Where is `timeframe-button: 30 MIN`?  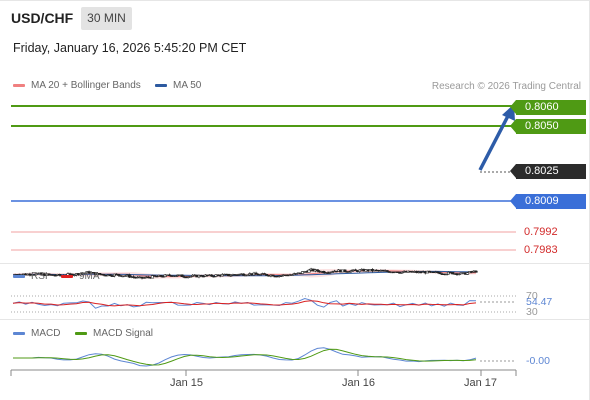 timeframe-button: 30 MIN is located at coordinates (106, 18).